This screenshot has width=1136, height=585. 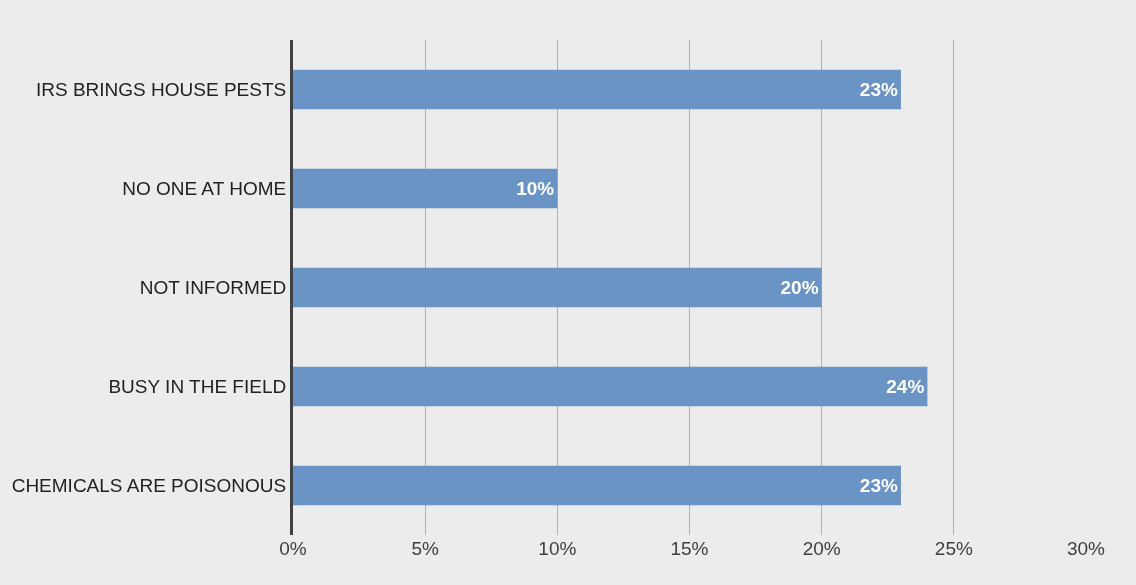 What do you see at coordinates (293, 548) in the screenshot?
I see `x-tick-label: 0%` at bounding box center [293, 548].